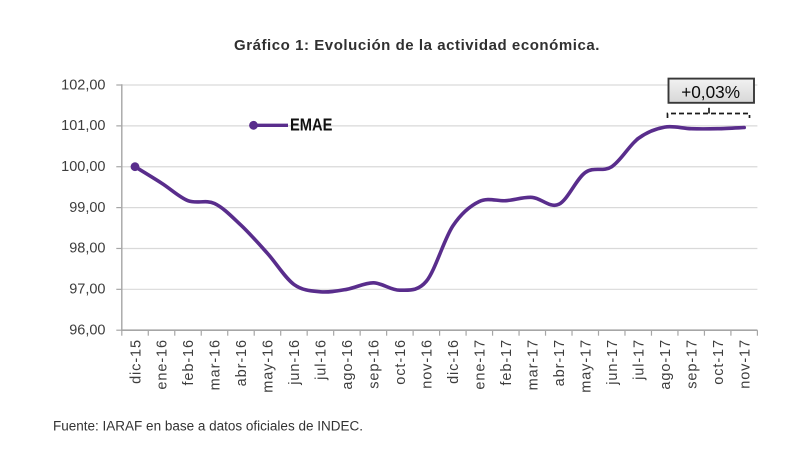 The height and width of the screenshot is (453, 800). Describe the element at coordinates (719, 362) in the screenshot. I see `svg-text: oct-17` at that location.